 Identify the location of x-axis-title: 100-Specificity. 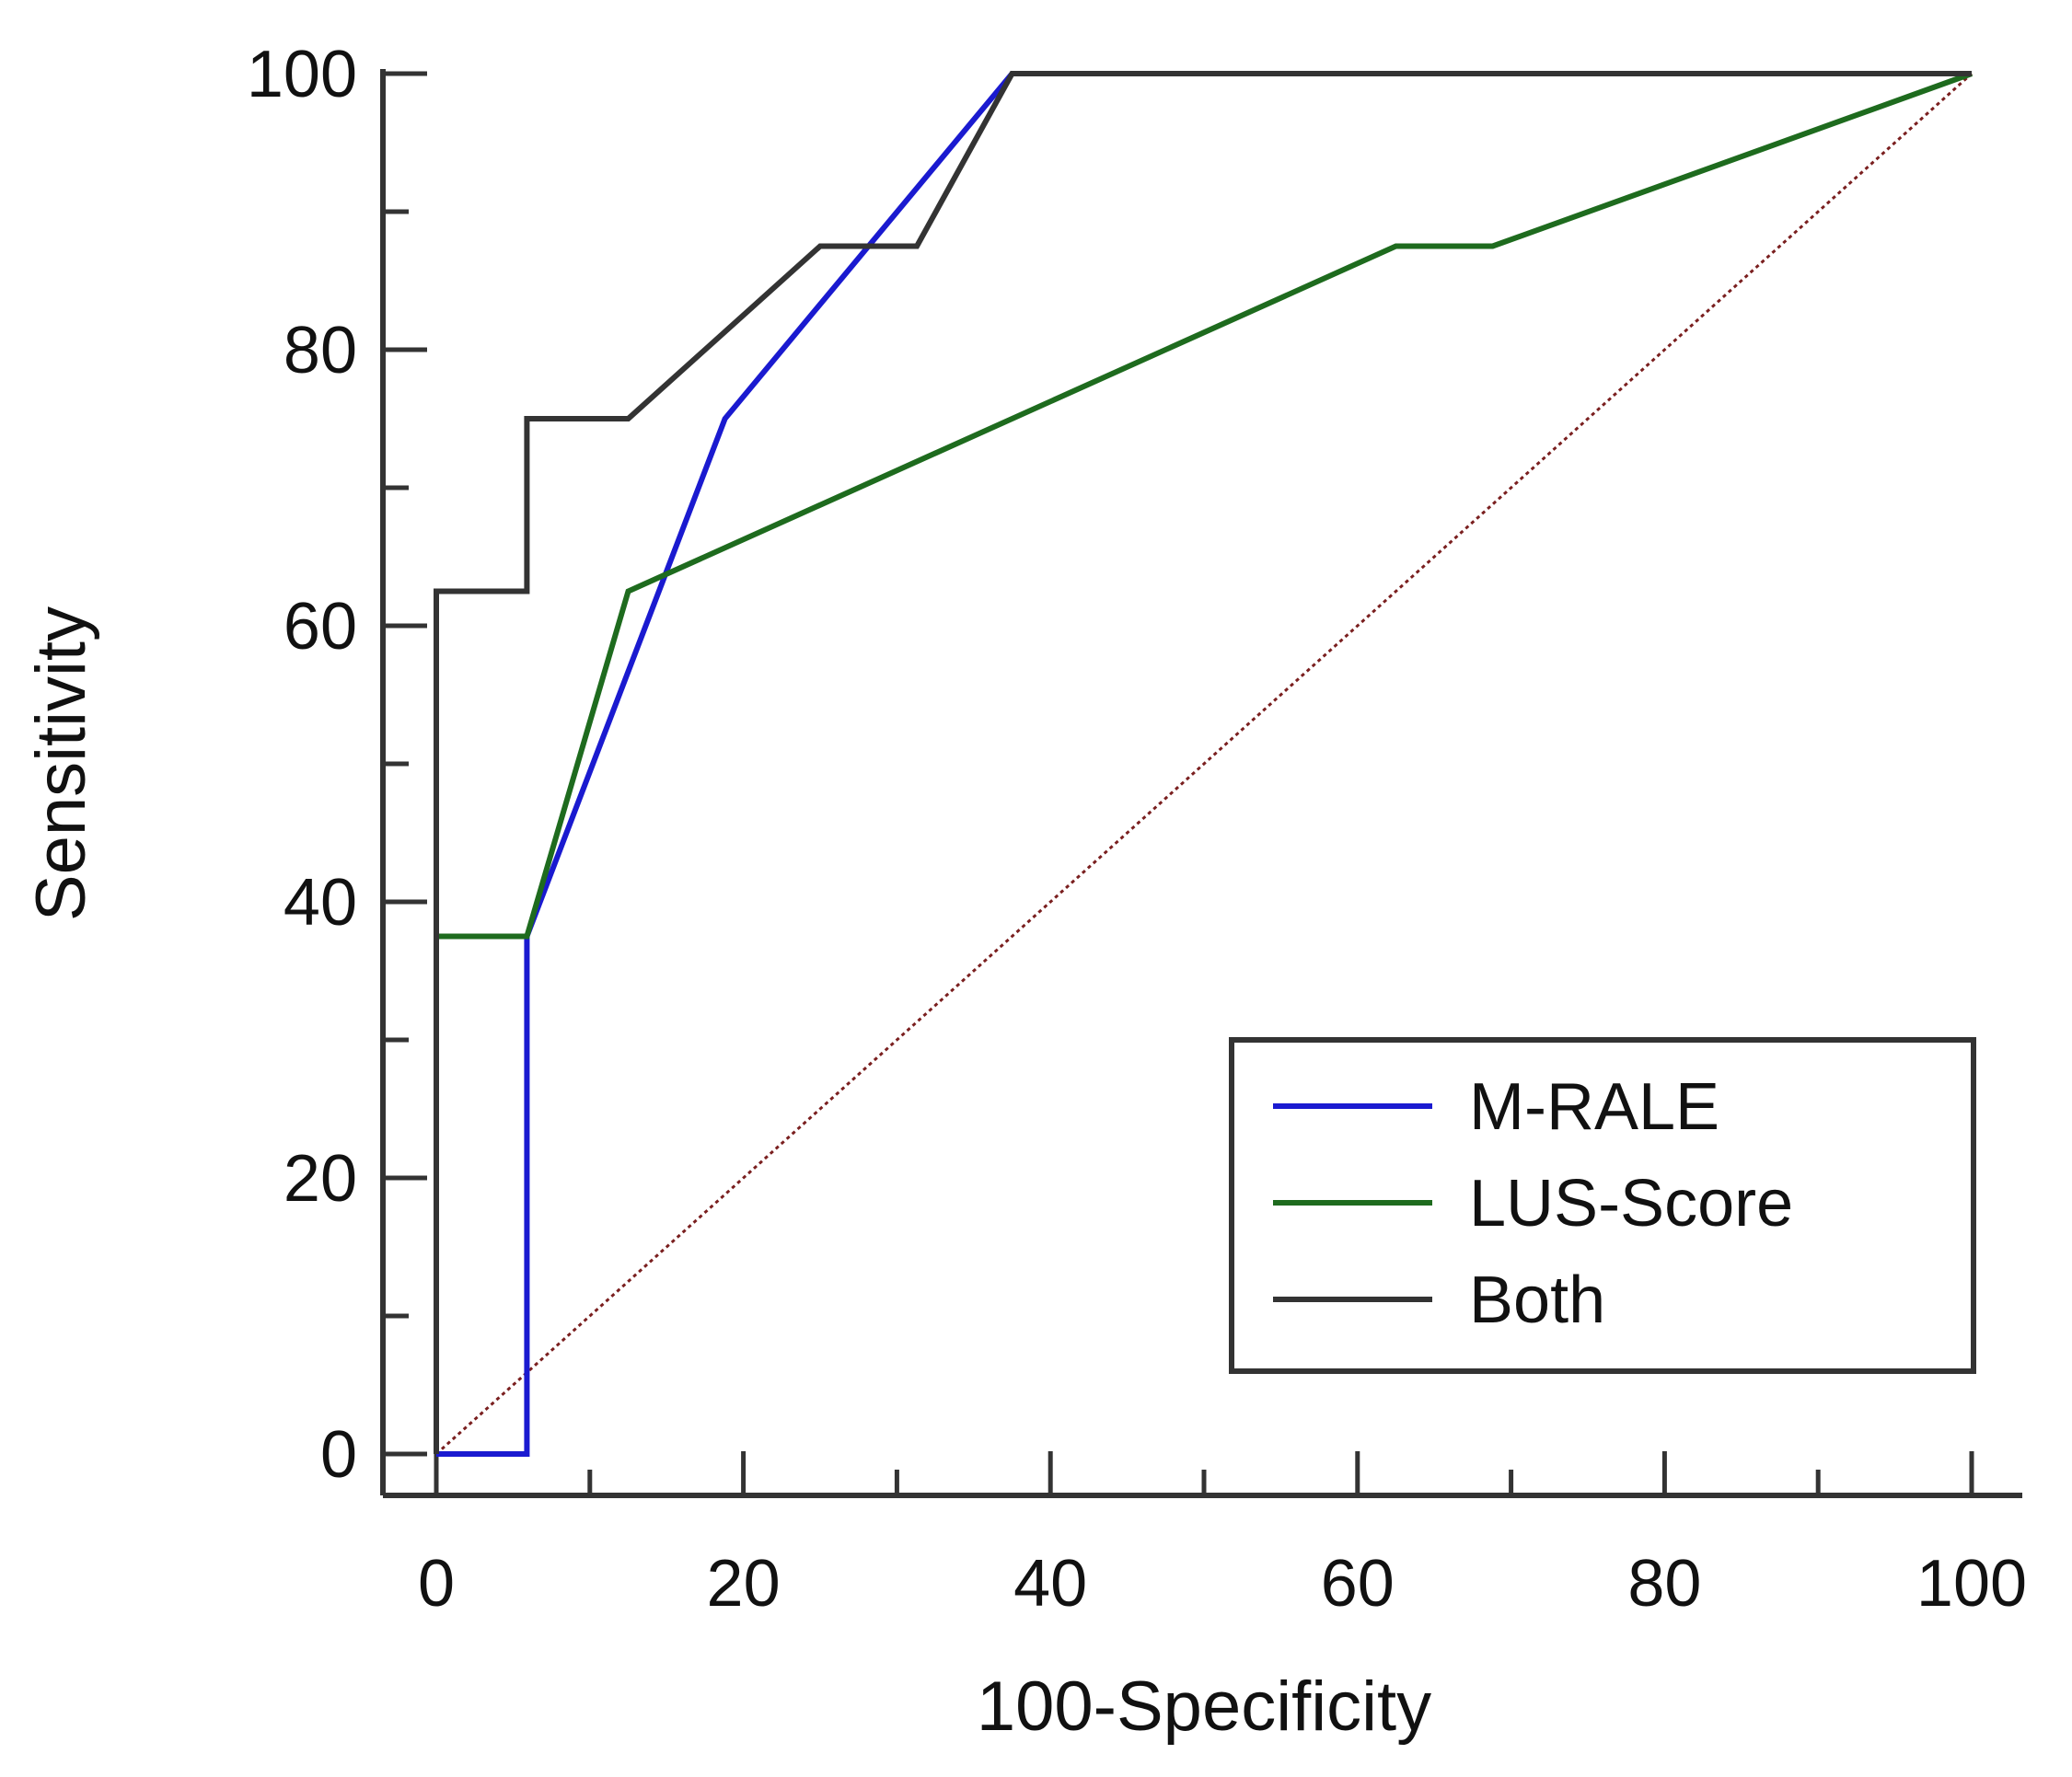
(1204, 1706).